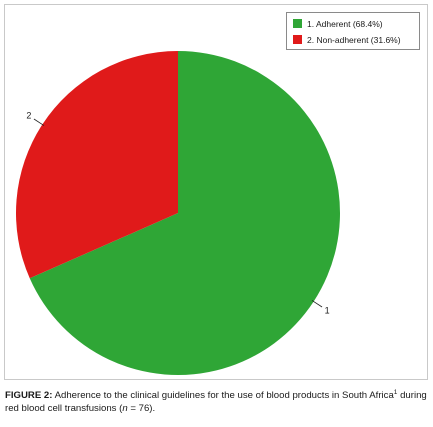 The height and width of the screenshot is (427, 433). Describe the element at coordinates (297, 39) in the screenshot. I see `legend-swatch-non-adherent` at that location.